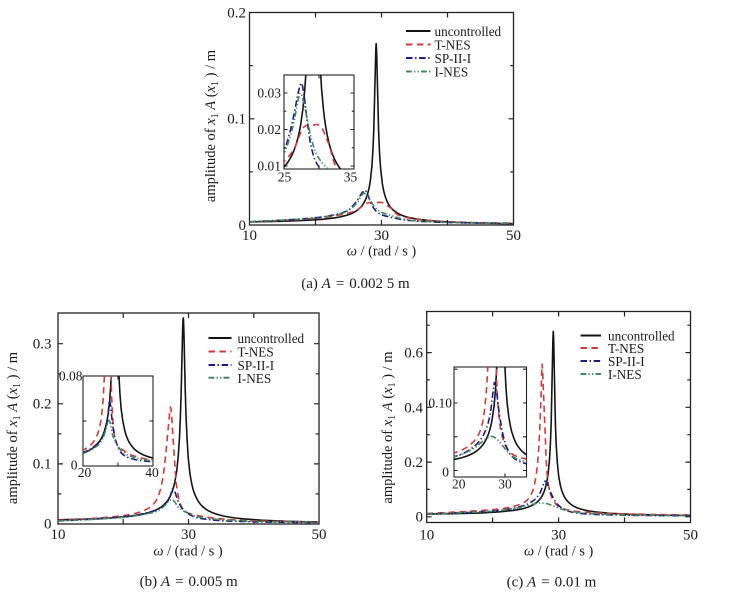 This screenshot has height=602, width=744. I want to click on svg-text: 0.6, so click(413, 354).